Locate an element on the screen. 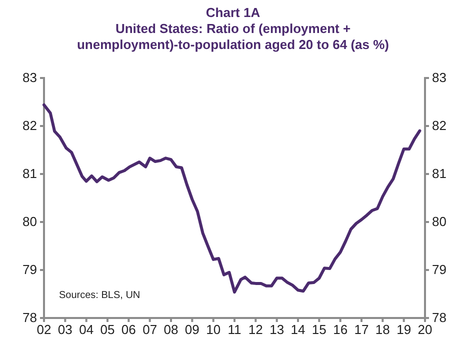 Image resolution: width=466 pixels, height=350 pixels. y-tick-label: 79 is located at coordinates (29, 270).